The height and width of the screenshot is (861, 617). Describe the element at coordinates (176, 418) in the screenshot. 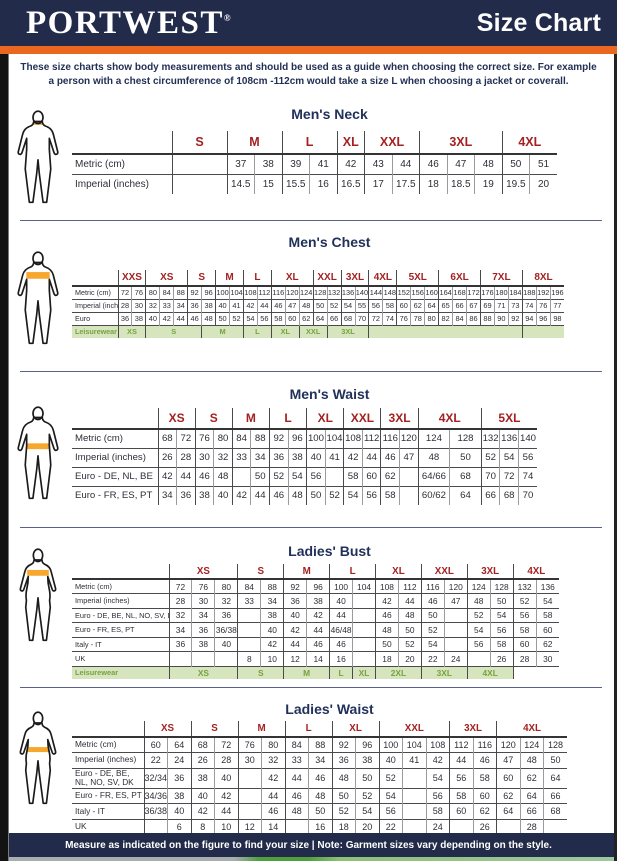

I see `size-header-xs: XS` at that location.